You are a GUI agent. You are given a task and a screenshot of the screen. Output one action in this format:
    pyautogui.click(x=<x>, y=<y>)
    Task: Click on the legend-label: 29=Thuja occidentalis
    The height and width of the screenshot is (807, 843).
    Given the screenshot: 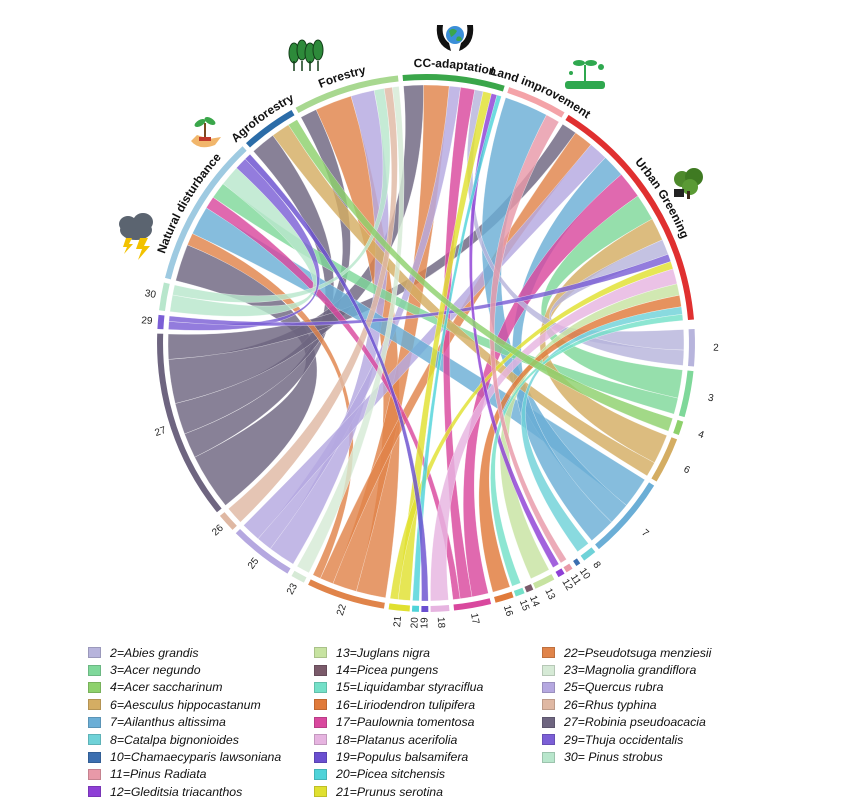 What is the action you would take?
    pyautogui.click(x=624, y=739)
    